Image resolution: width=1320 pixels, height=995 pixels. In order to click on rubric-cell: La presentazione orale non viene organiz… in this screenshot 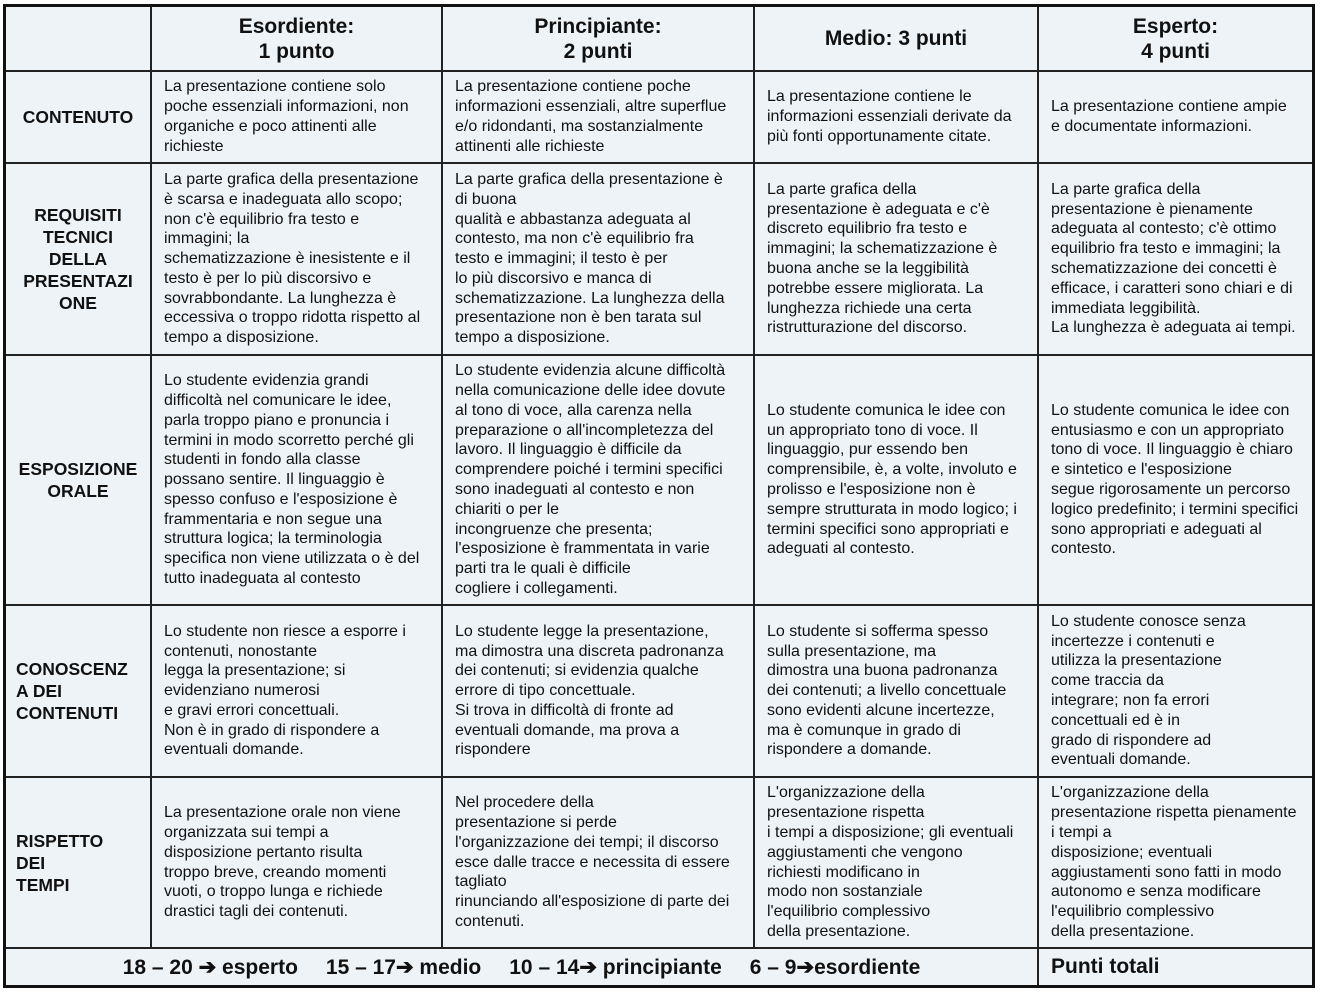, I will do `click(297, 863)`.